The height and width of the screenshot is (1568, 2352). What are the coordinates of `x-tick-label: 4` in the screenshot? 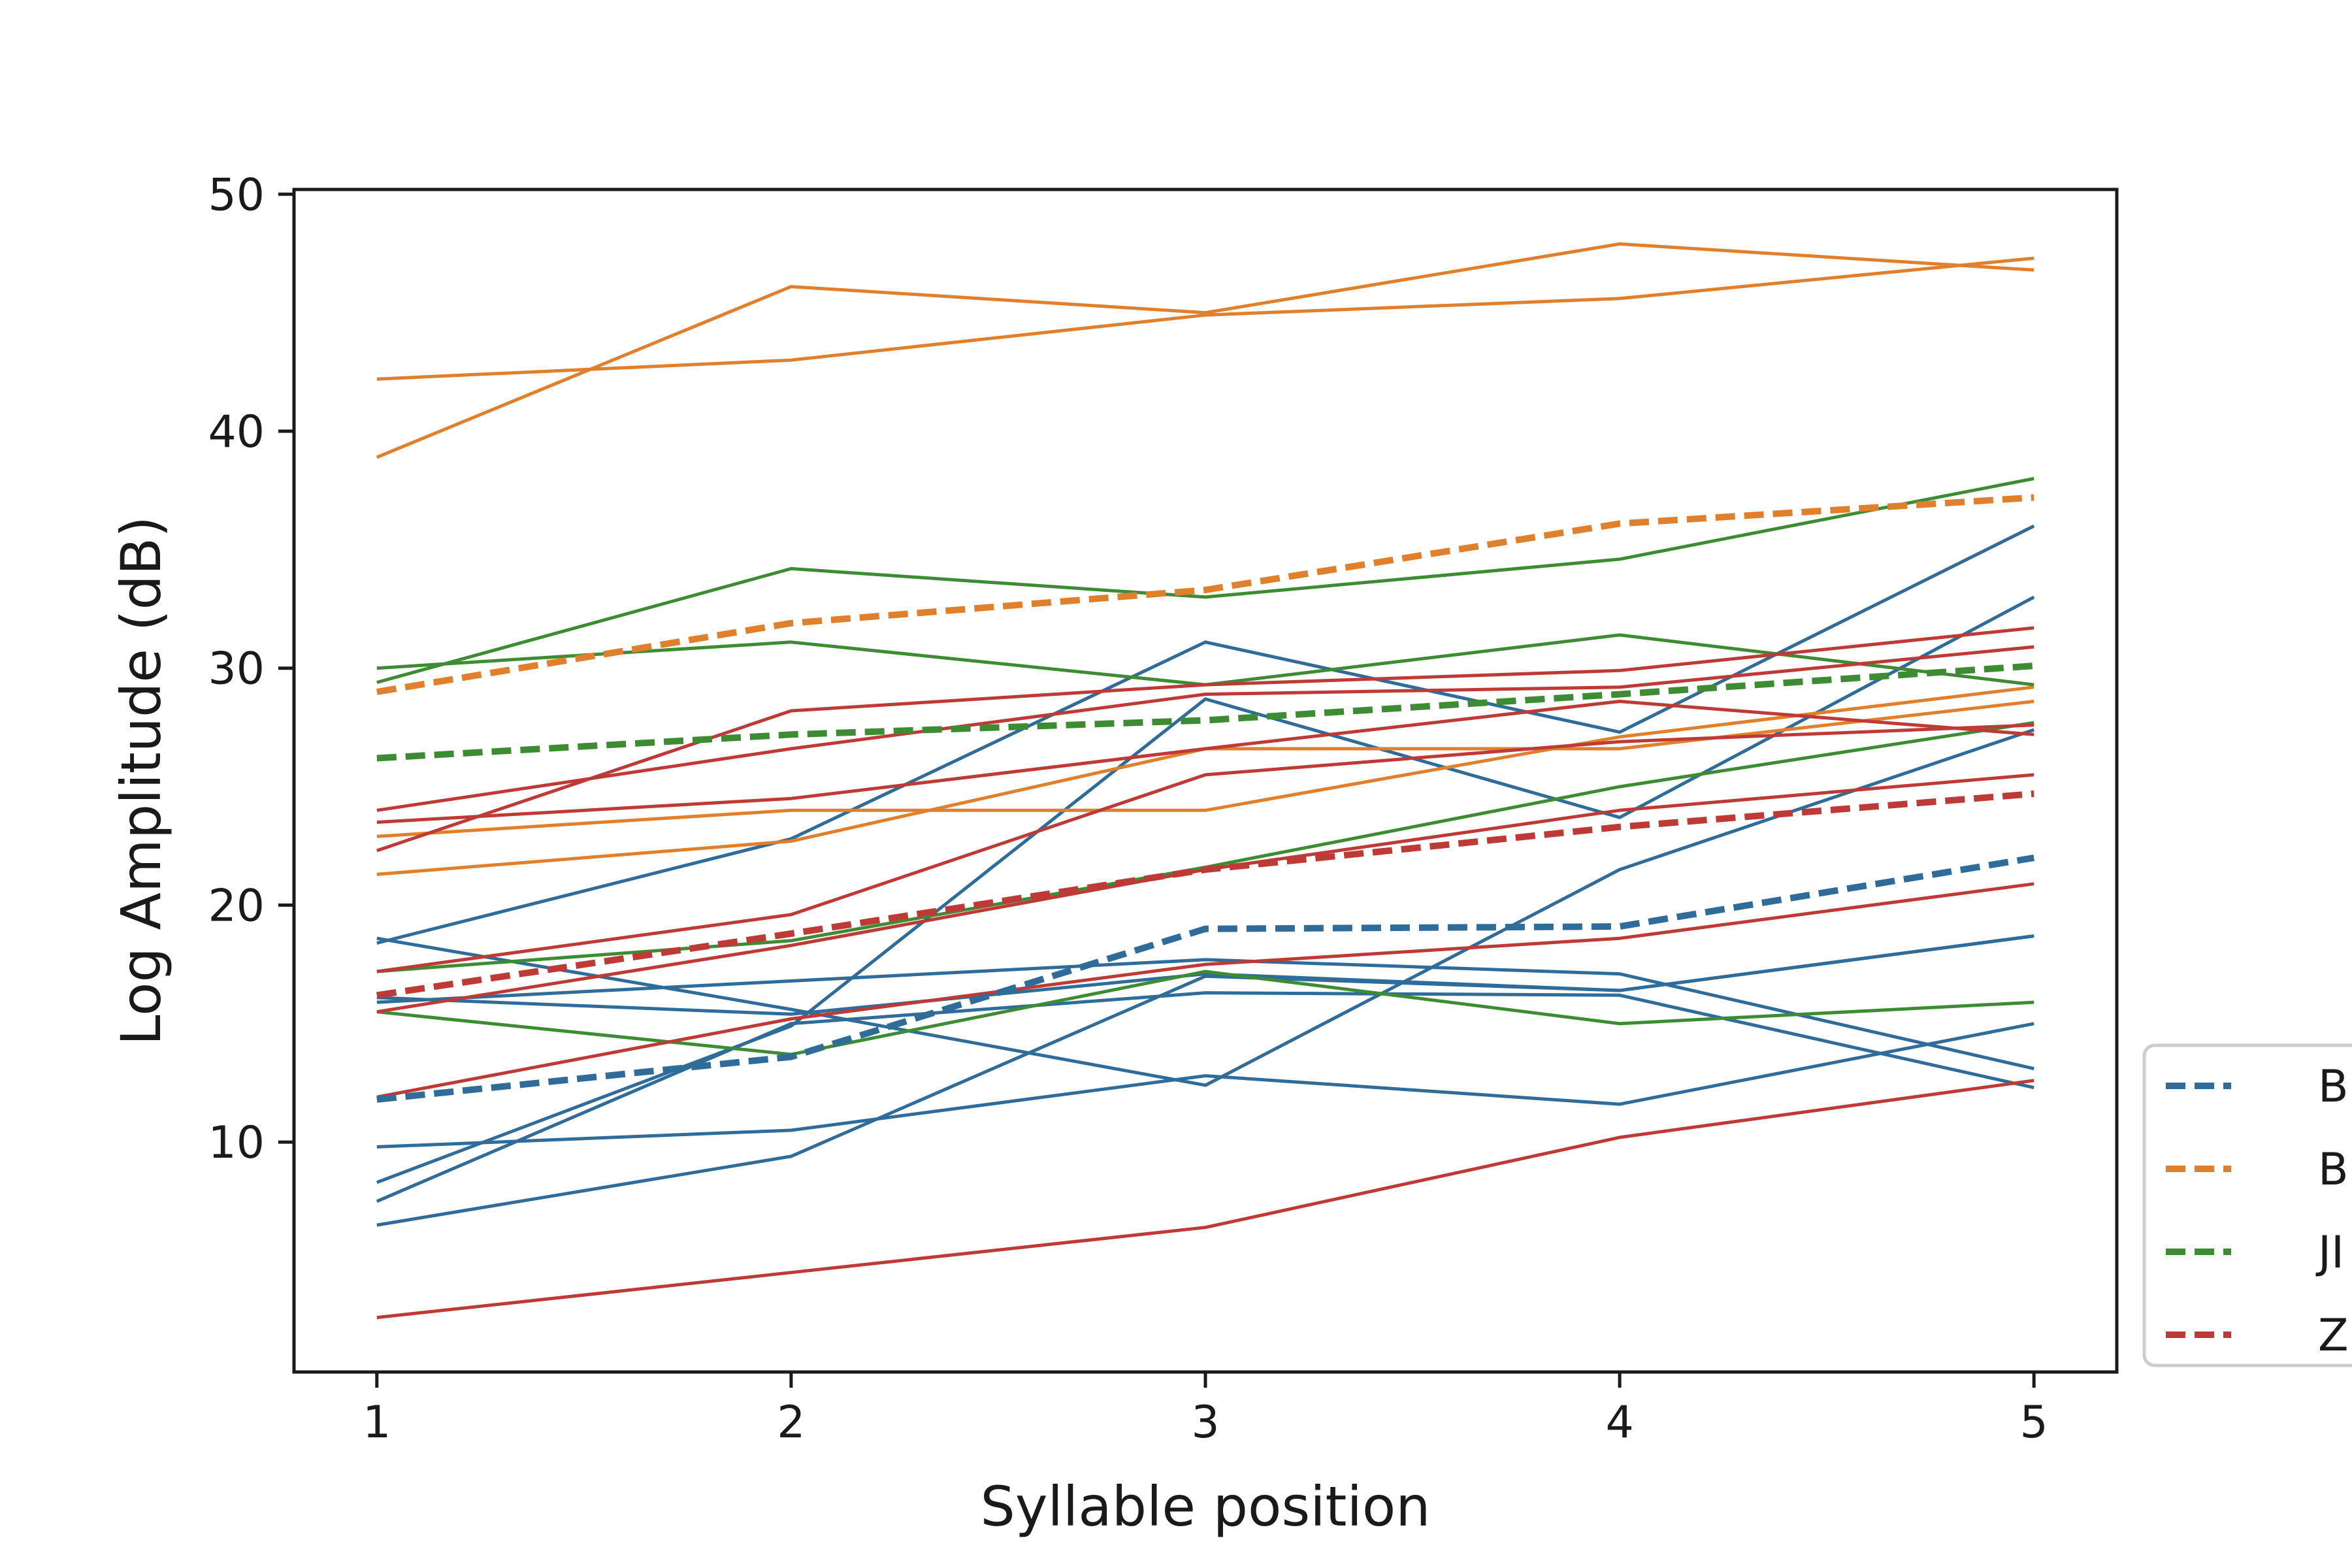 It's located at (1619, 1422).